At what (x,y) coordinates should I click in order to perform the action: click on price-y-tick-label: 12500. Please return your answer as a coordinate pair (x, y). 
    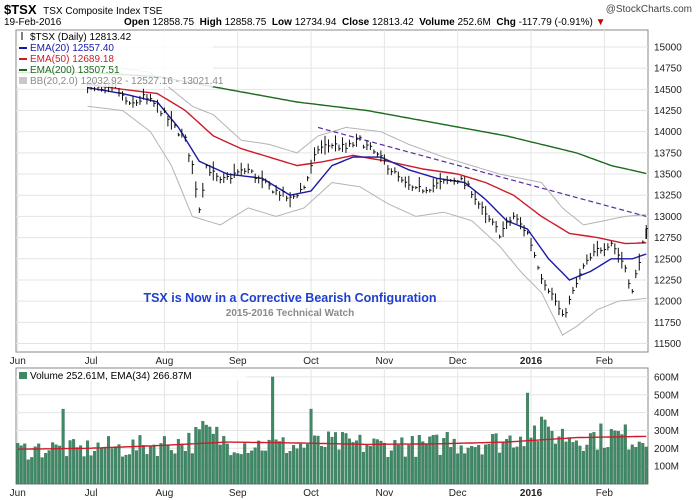
    Looking at the image, I should click on (668, 259).